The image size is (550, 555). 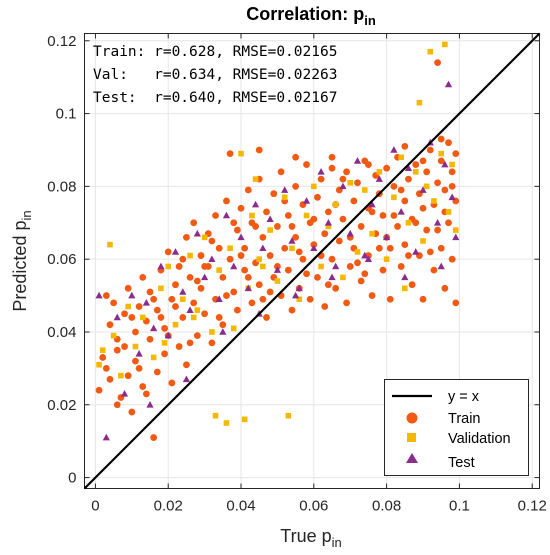 What do you see at coordinates (22, 260) in the screenshot?
I see `y-axis-label: Predicted pin` at bounding box center [22, 260].